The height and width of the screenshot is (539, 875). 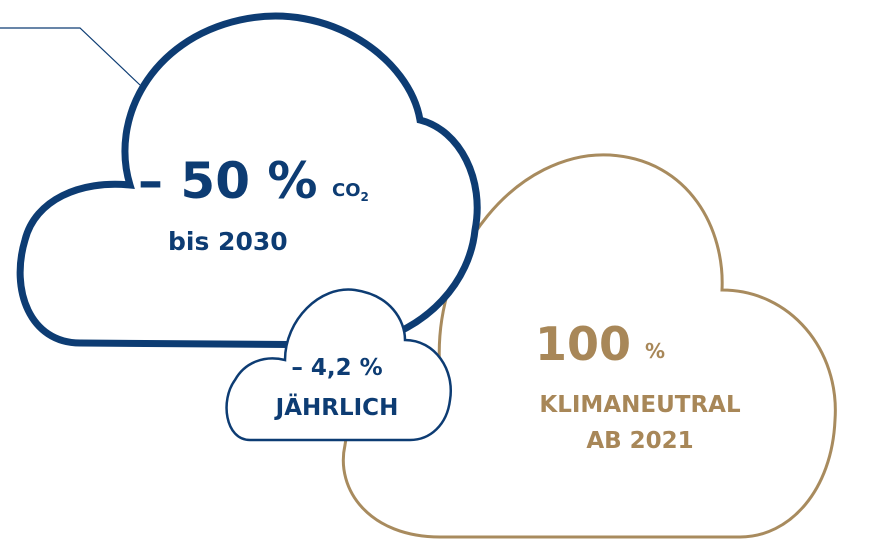 What do you see at coordinates (336, 407) in the screenshot?
I see `small-caption: JÄHRLICH` at bounding box center [336, 407].